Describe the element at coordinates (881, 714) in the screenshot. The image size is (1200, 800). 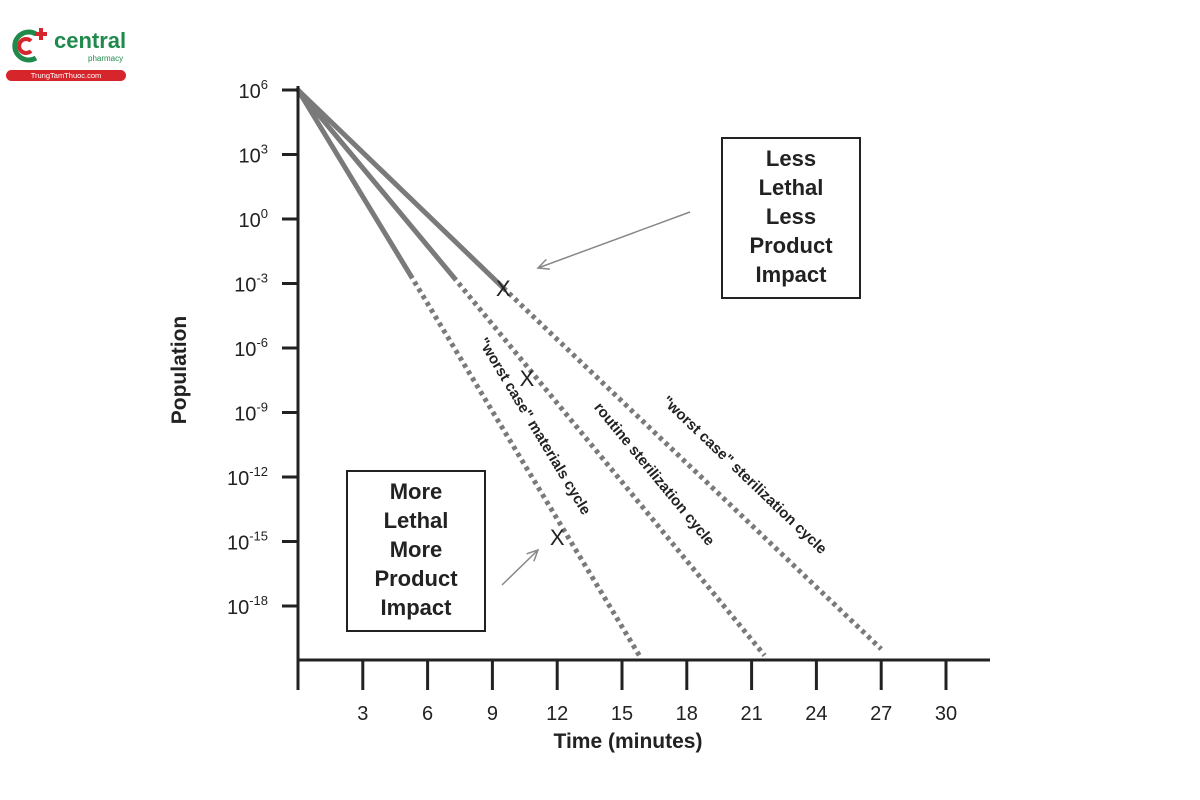
I see `x-tick-label: 27` at that location.